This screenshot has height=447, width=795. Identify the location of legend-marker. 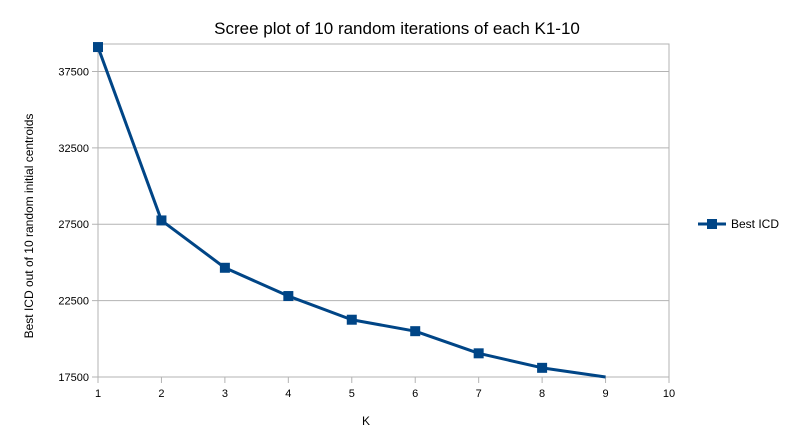
(712, 224).